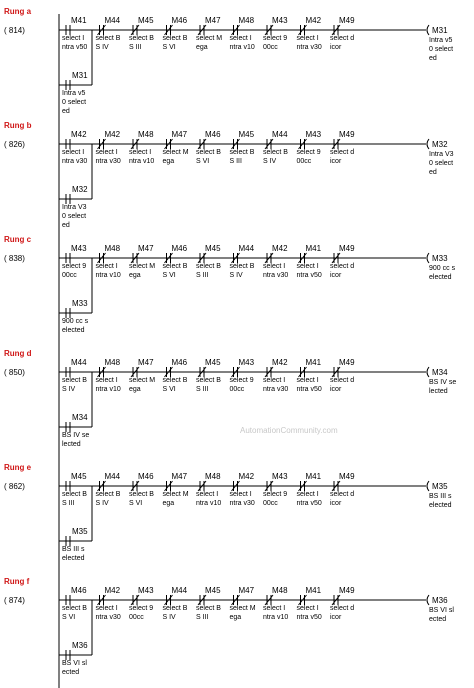  What do you see at coordinates (438, 391) in the screenshot?
I see `coil-description: lected` at bounding box center [438, 391].